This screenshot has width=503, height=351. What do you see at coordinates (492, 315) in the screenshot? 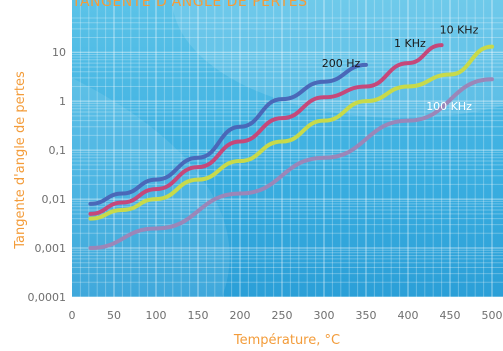
I see `x-tick-label: 500` at bounding box center [492, 315].